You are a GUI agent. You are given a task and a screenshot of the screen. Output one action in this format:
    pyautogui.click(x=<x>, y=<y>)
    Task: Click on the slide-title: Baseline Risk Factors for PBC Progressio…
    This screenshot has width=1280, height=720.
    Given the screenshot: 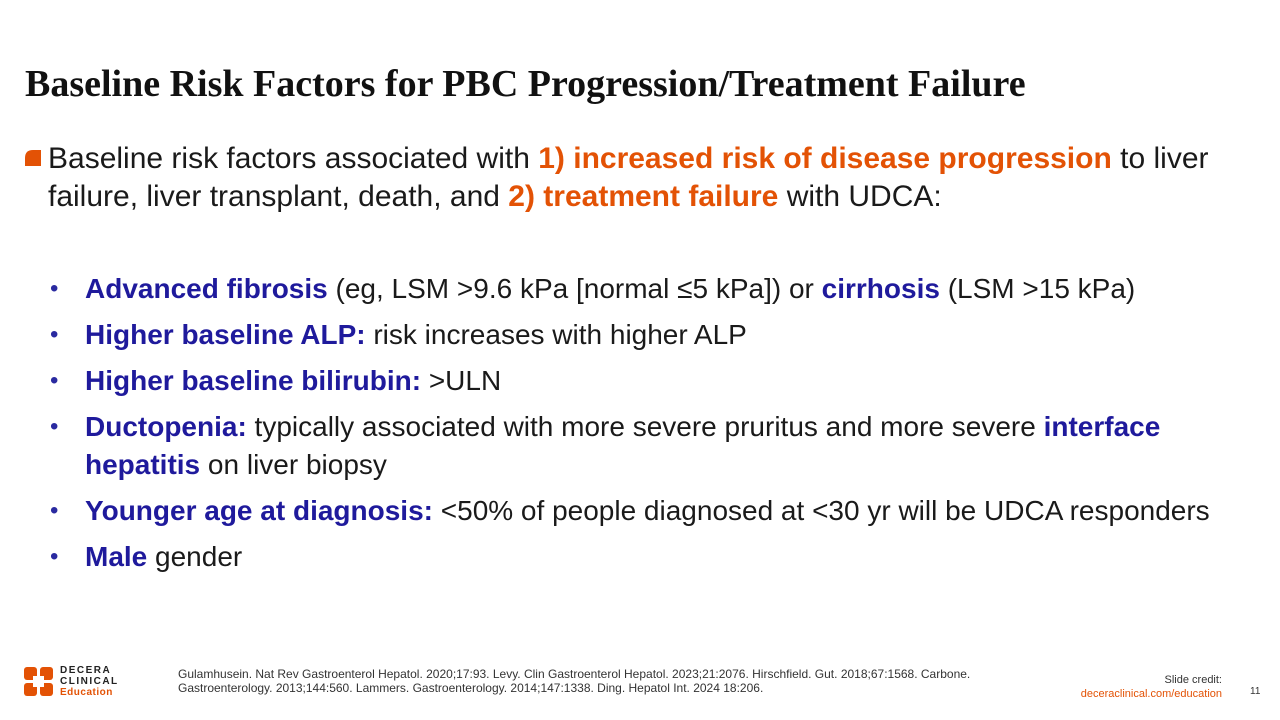 What is the action you would take?
    pyautogui.click(x=525, y=84)
    